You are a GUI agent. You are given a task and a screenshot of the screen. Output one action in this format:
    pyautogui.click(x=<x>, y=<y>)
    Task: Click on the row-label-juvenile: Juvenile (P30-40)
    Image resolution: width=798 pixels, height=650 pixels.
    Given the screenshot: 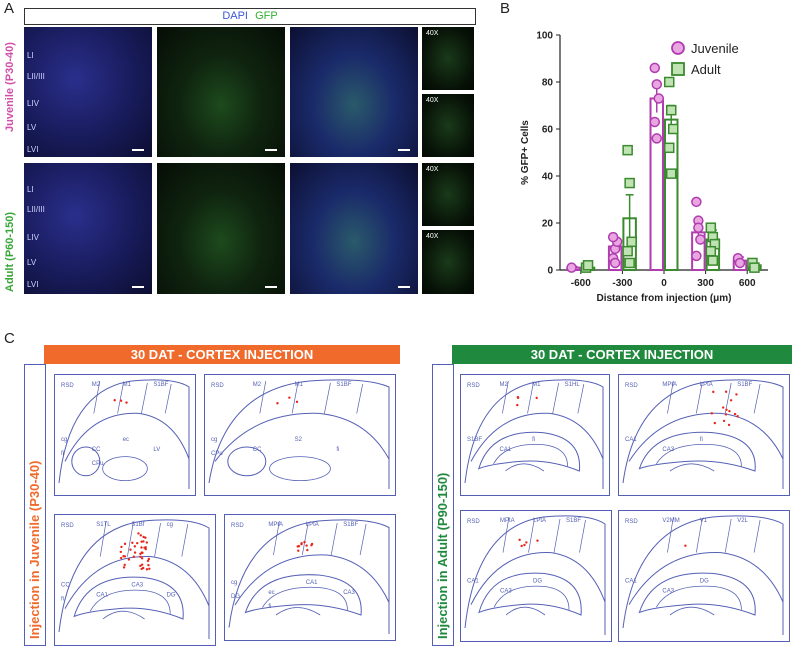 What is the action you would take?
    pyautogui.click(x=10, y=87)
    